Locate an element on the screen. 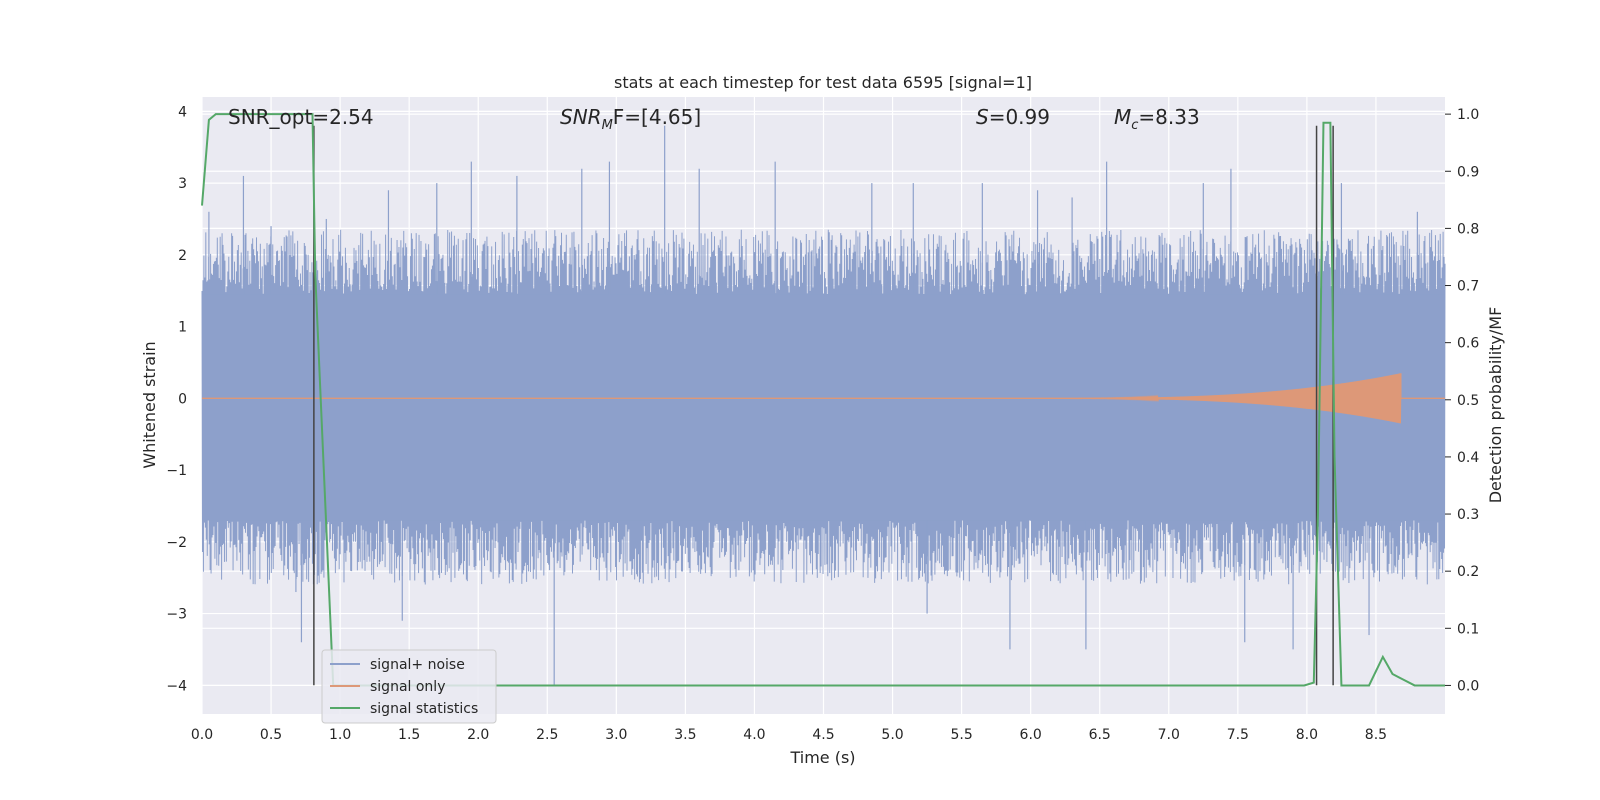  x-tick-label: 3.5 is located at coordinates (685, 735).